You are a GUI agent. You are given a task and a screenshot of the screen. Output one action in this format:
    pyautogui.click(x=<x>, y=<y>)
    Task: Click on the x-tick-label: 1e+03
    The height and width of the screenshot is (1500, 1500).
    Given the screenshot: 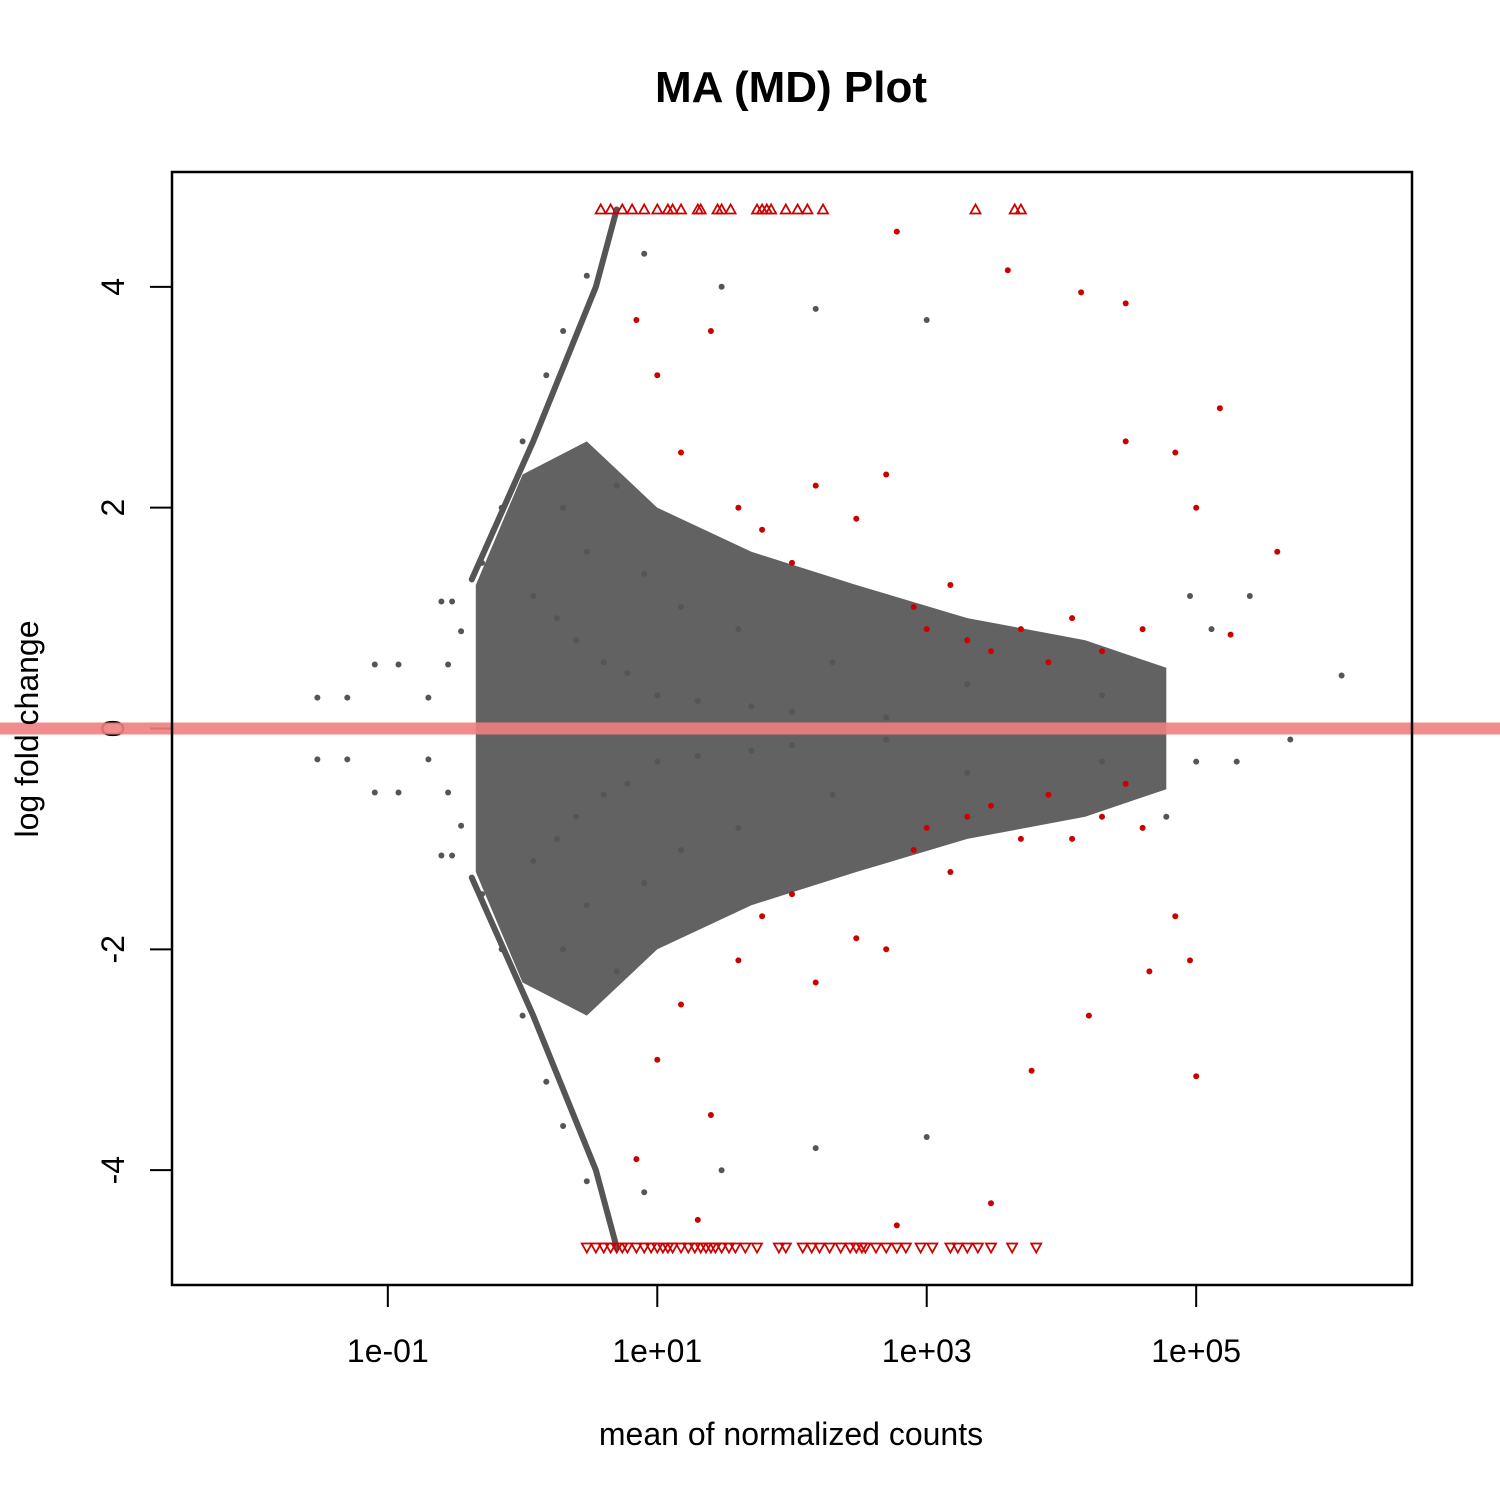 What is the action you would take?
    pyautogui.click(x=927, y=1351)
    